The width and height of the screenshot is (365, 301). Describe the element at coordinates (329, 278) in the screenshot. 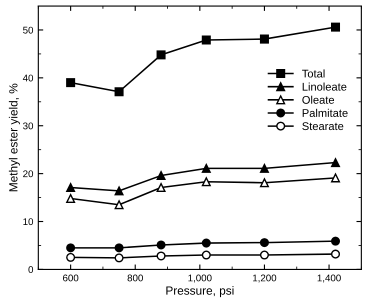

I see `x-tick-label: 1,400` at that location.